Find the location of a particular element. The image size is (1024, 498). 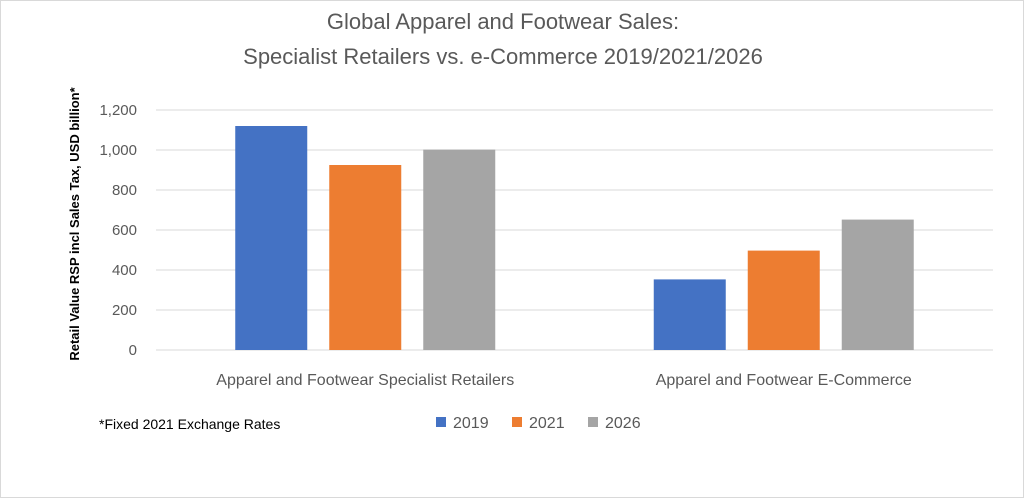

y-tick-label: 800 is located at coordinates (124, 190).